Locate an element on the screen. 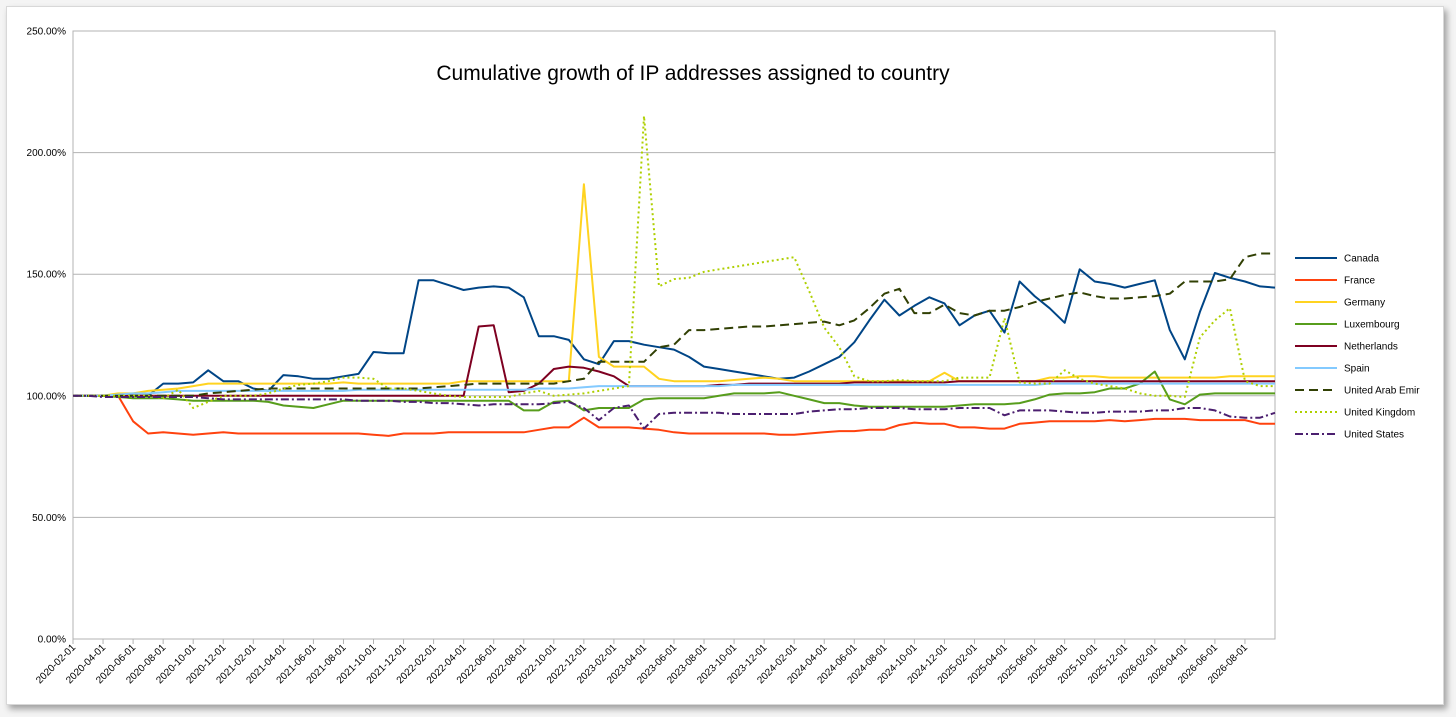 The image size is (1456, 717). legend-label: Luxembourg is located at coordinates (1372, 325).